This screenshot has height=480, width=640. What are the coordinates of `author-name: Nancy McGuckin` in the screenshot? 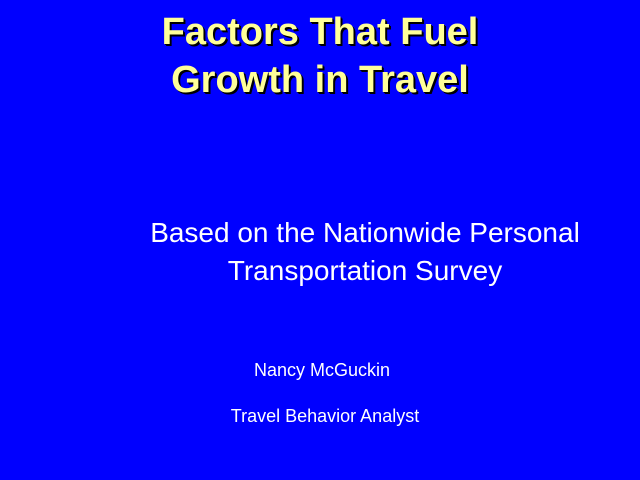 It's located at (322, 370).